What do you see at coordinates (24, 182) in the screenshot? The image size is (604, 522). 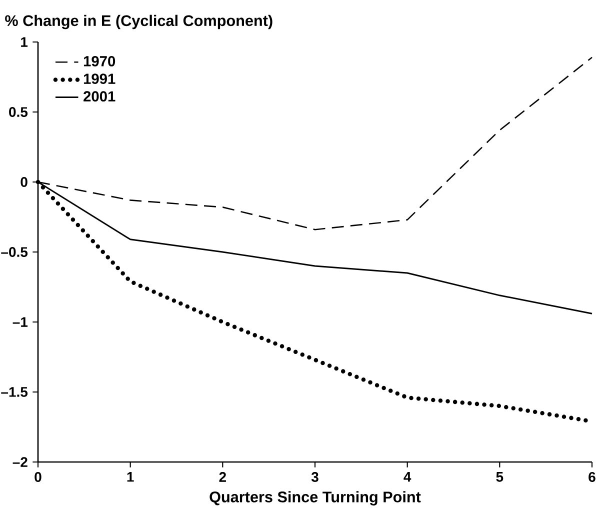 I see `y-tick-label: 0` at bounding box center [24, 182].